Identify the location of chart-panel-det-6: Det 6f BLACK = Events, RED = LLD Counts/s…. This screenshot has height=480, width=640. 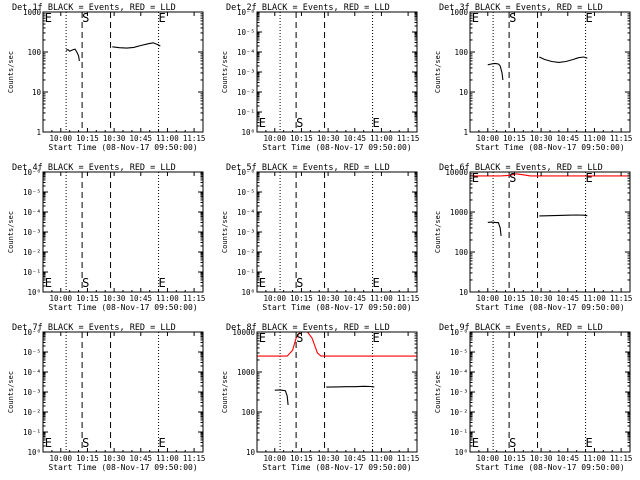
(533, 237).